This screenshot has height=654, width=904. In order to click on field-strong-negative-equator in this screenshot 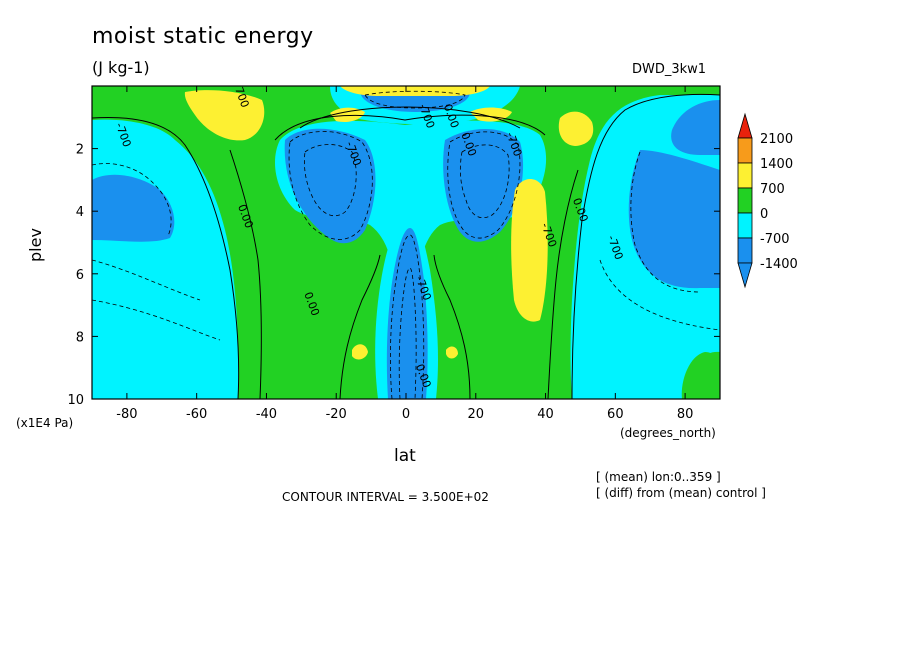, I will do `click(407, 313)`.